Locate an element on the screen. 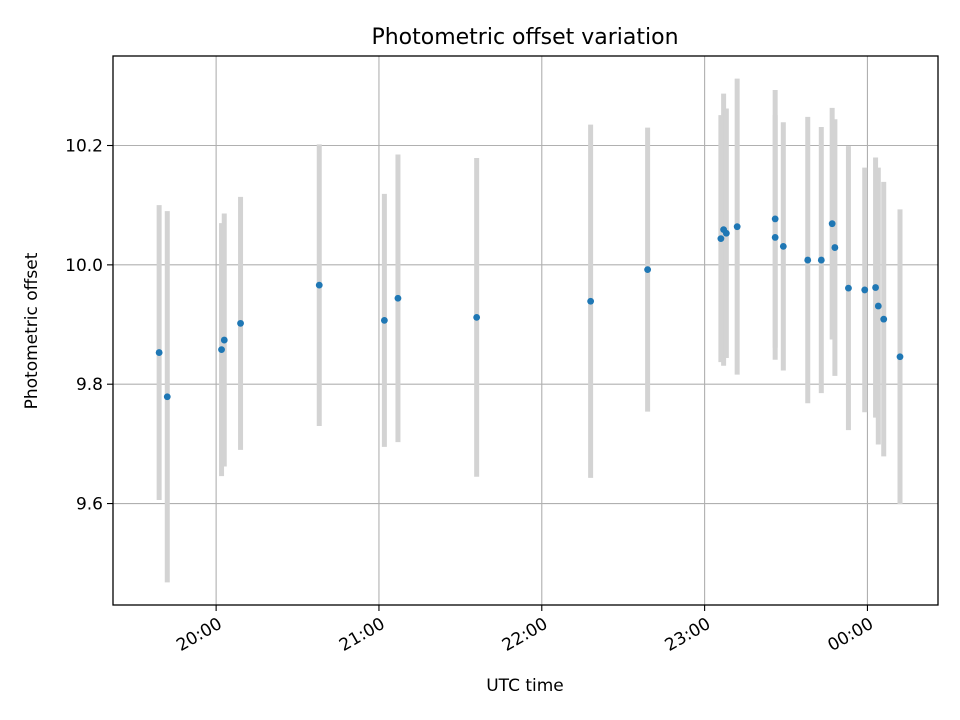 The width and height of the screenshot is (960, 720). y-tick-label: 10.2 is located at coordinates (84, 147).